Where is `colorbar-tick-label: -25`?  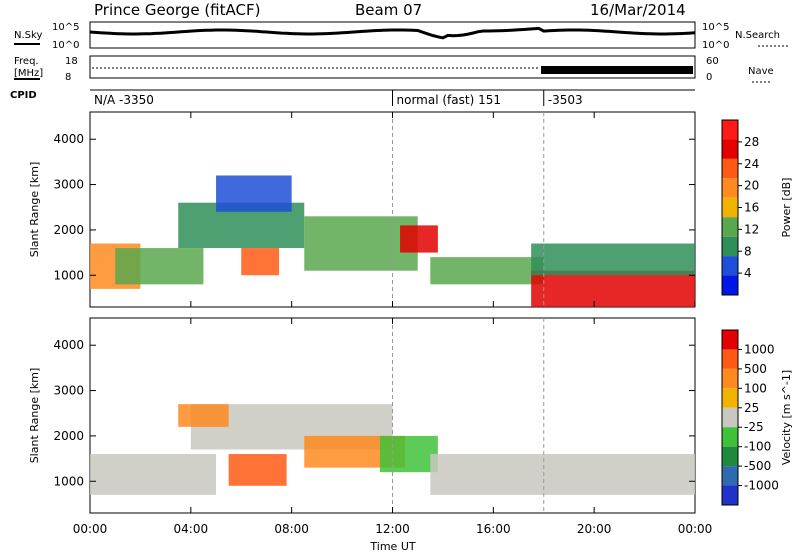 colorbar-tick-label: -25 is located at coordinates (754, 427).